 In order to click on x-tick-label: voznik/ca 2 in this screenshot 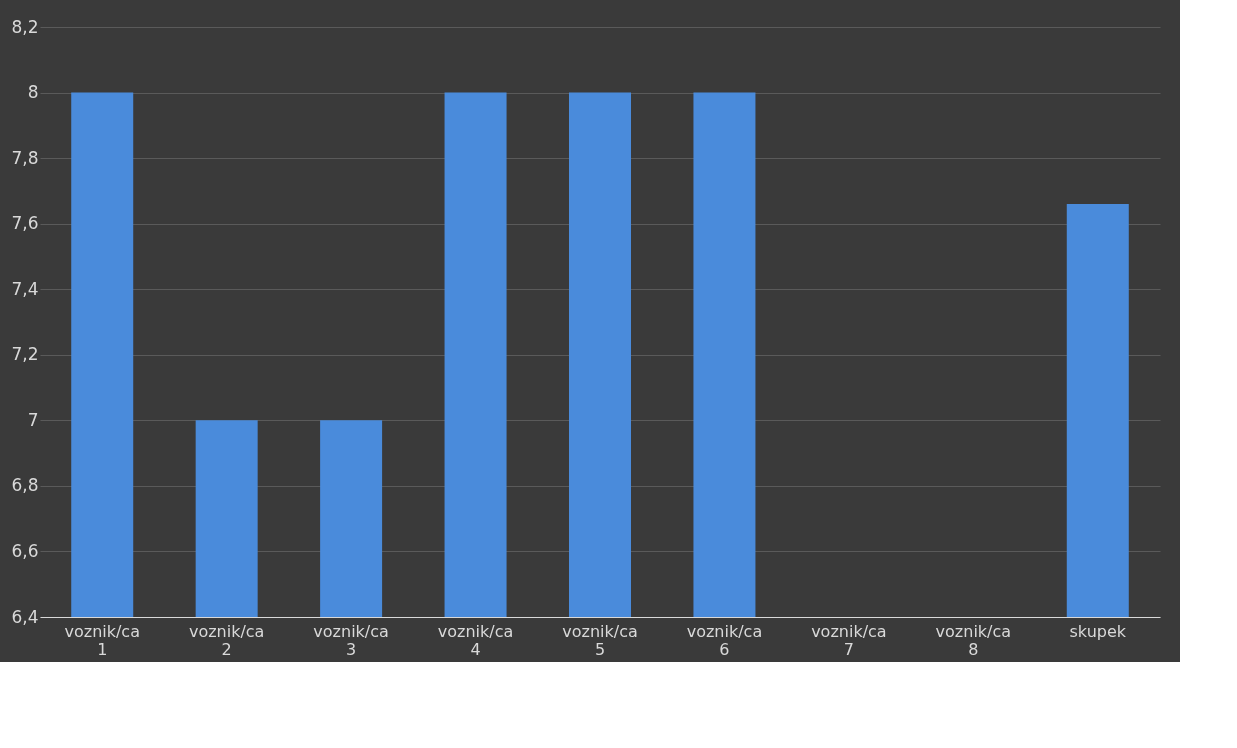, I will do `click(226, 640)`.